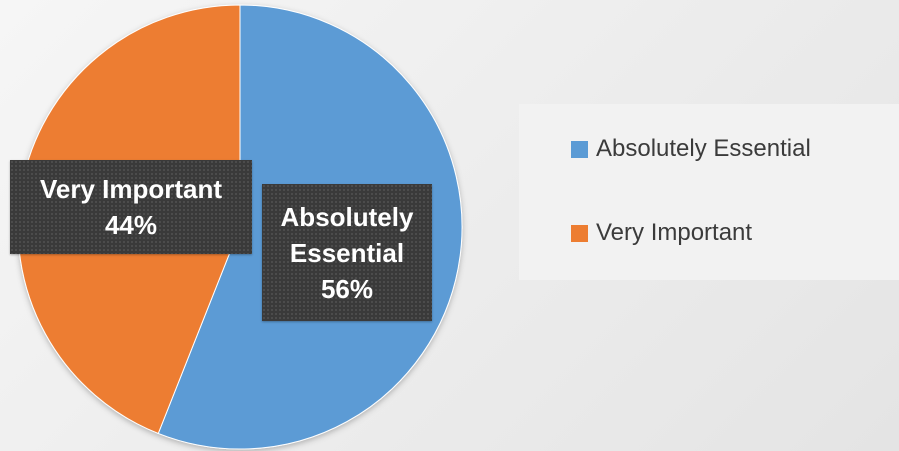 This screenshot has height=451, width=899. I want to click on legend-swatch-very-important, so click(579, 233).